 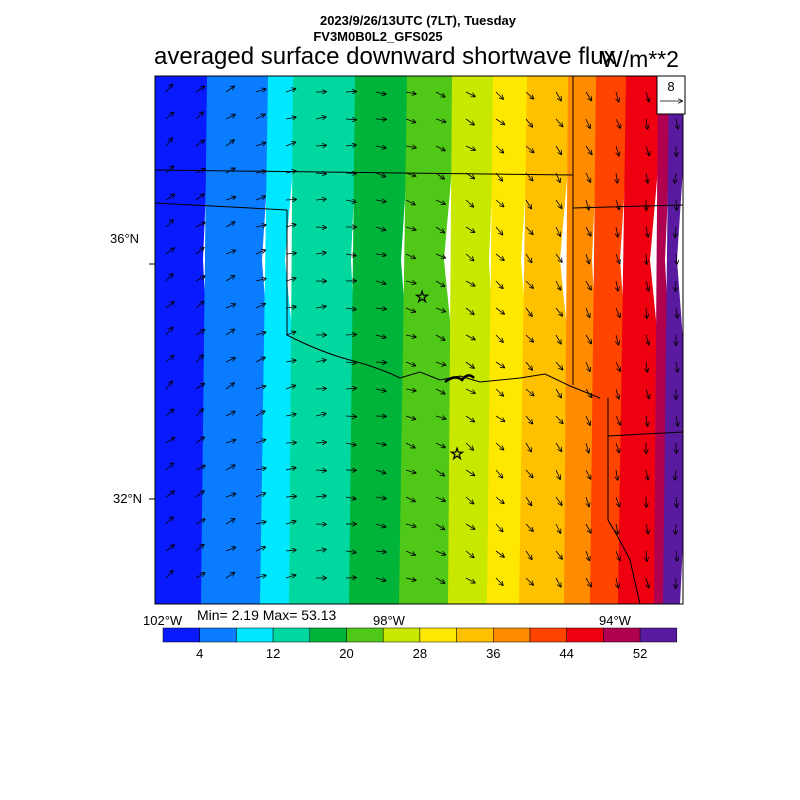 What do you see at coordinates (627, 206) in the screenshot?
I see `missouri-arkansas-border` at bounding box center [627, 206].